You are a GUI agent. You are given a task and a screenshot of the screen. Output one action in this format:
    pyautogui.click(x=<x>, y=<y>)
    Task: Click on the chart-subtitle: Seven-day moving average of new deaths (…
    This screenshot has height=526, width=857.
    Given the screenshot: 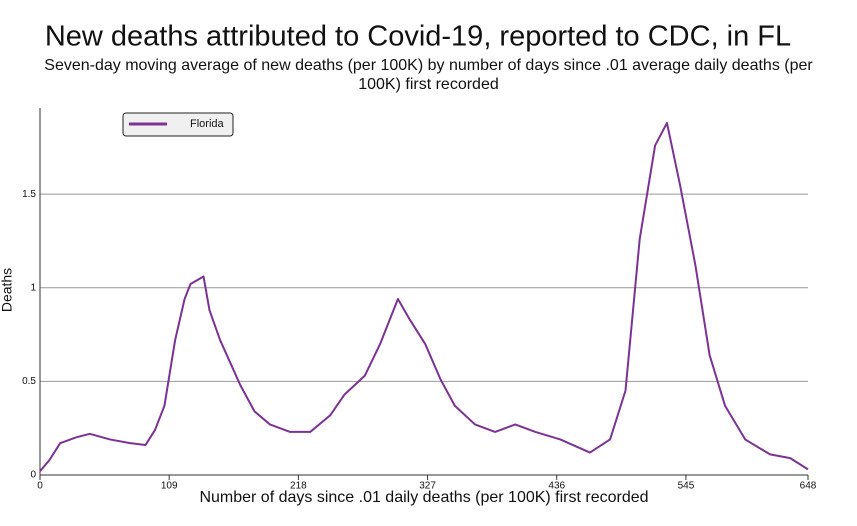 What is the action you would take?
    pyautogui.click(x=428, y=75)
    